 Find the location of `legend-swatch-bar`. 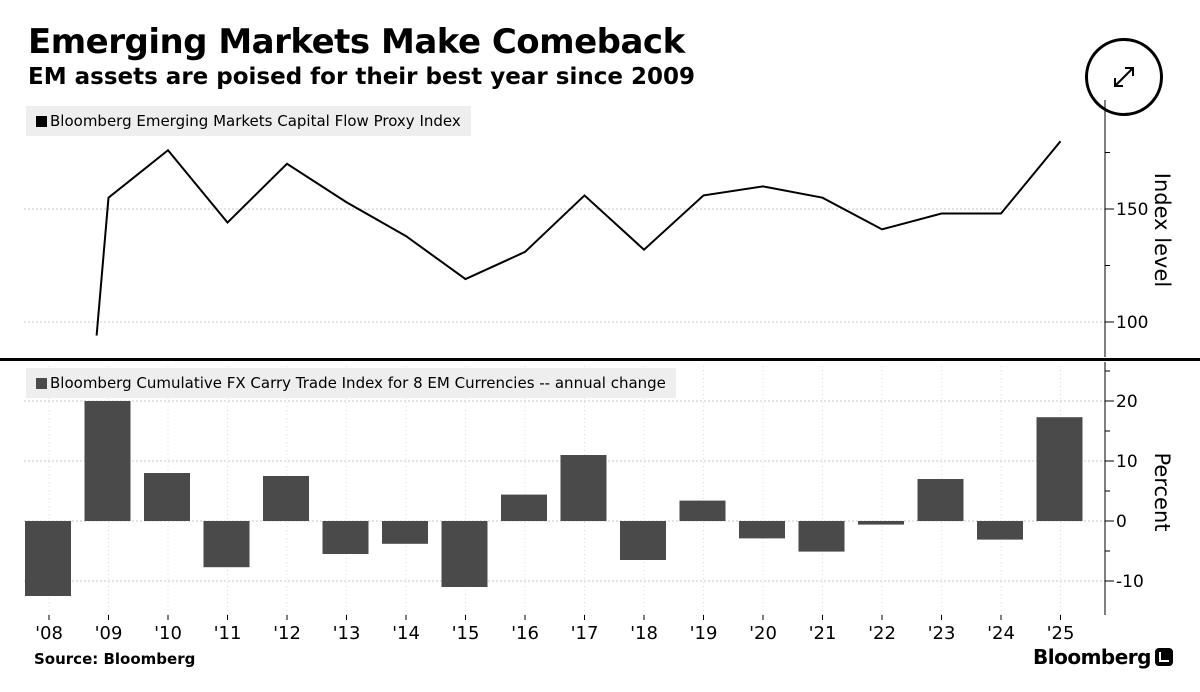

legend-swatch-bar is located at coordinates (41, 383).